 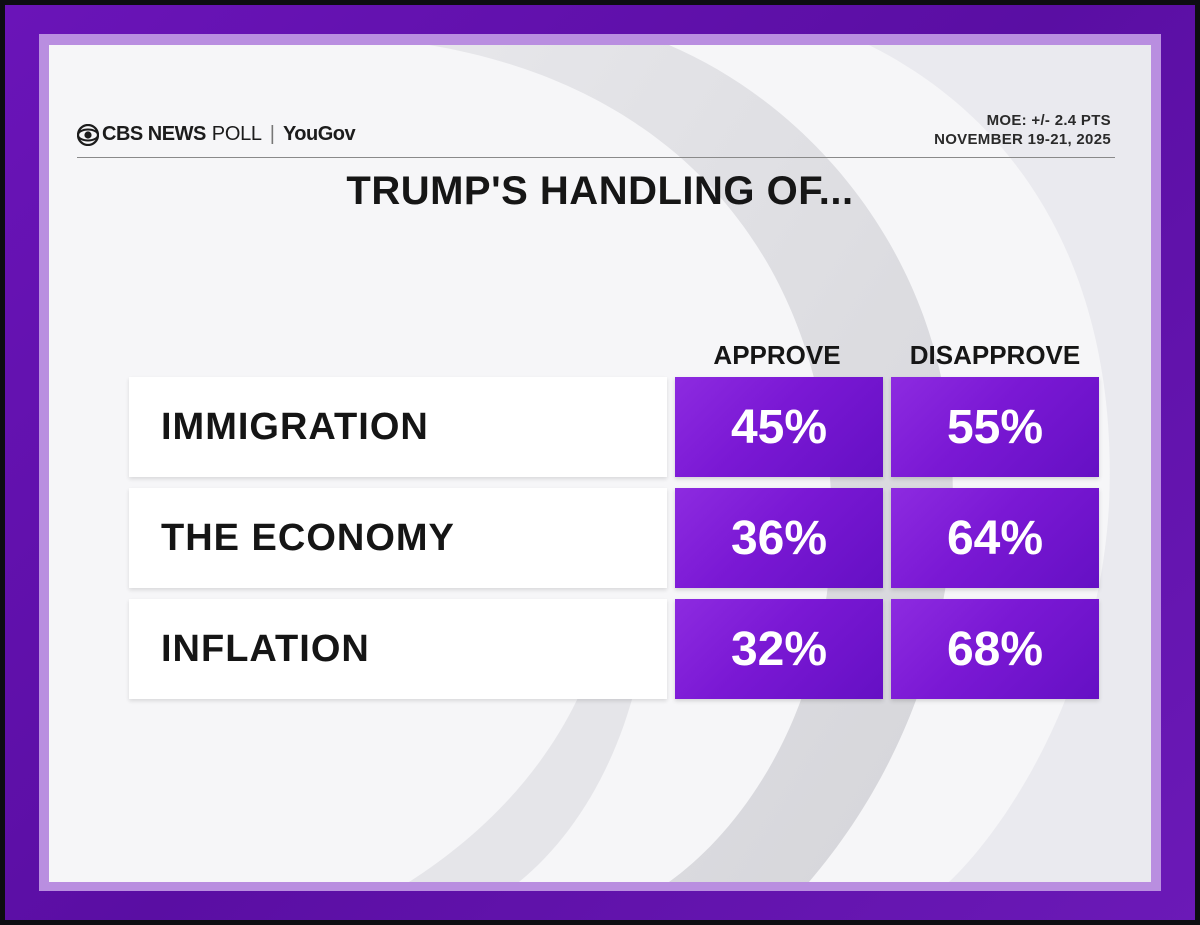 What do you see at coordinates (398, 649) in the screenshot?
I see `row-label-inflation: INFLATION` at bounding box center [398, 649].